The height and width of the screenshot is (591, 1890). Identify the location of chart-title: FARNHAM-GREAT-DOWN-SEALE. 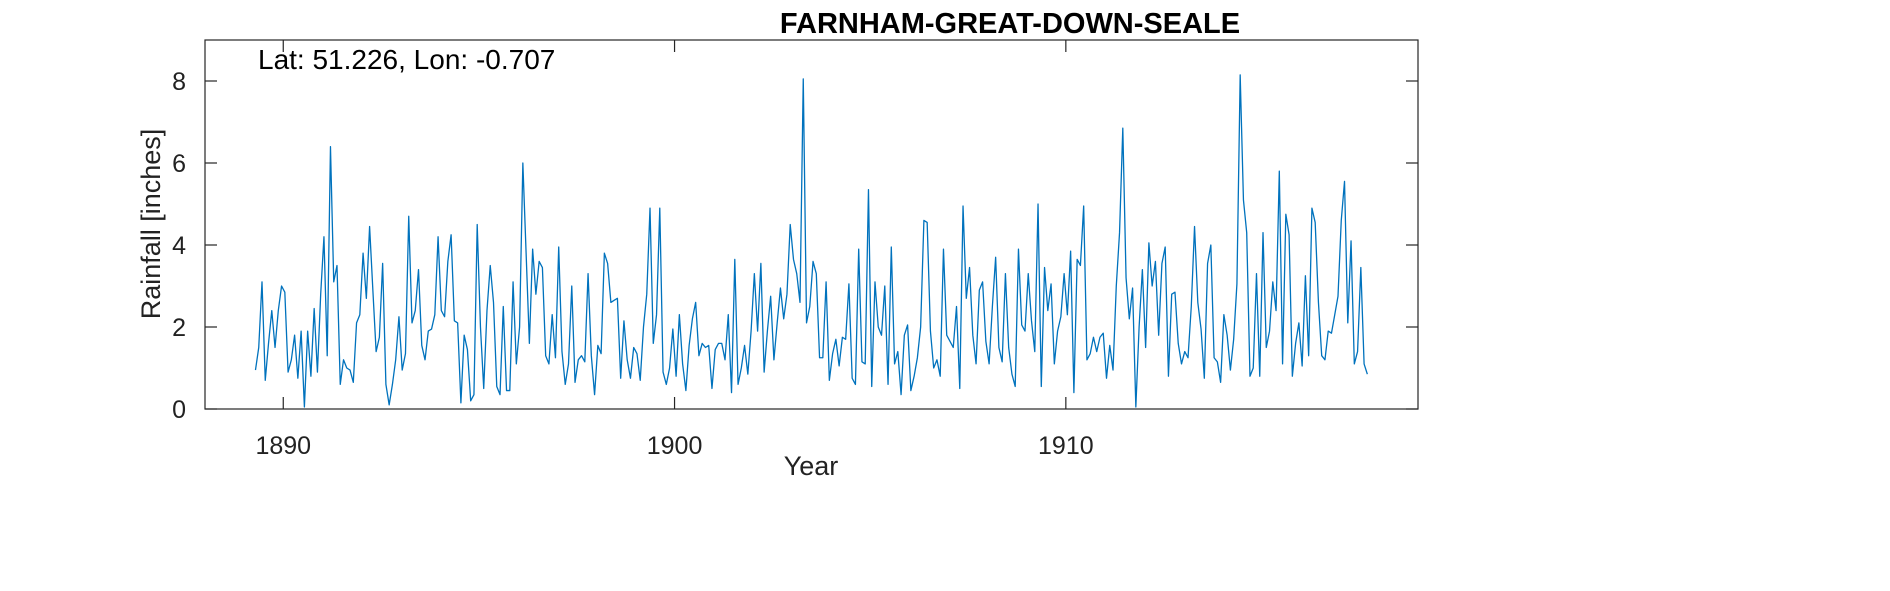
(1010, 24).